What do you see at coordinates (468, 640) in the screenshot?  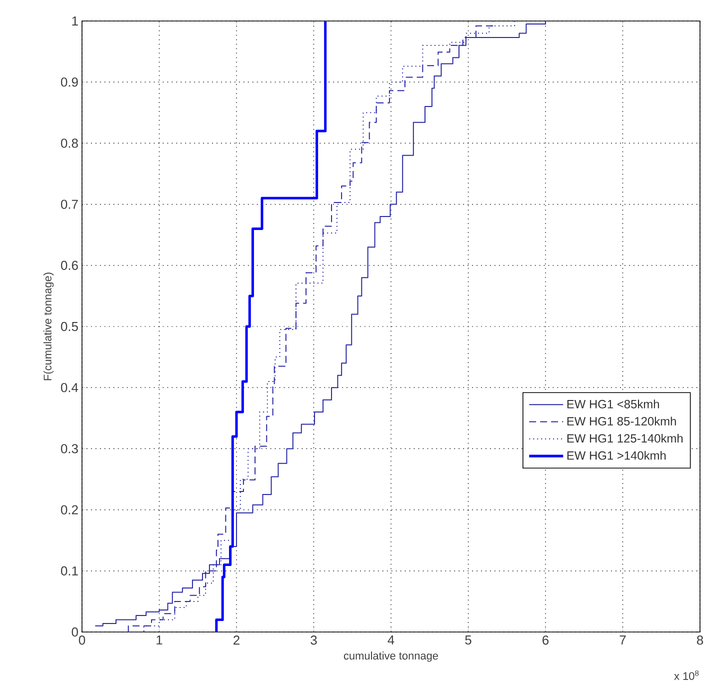 I see `x-tick-label: 5` at bounding box center [468, 640].